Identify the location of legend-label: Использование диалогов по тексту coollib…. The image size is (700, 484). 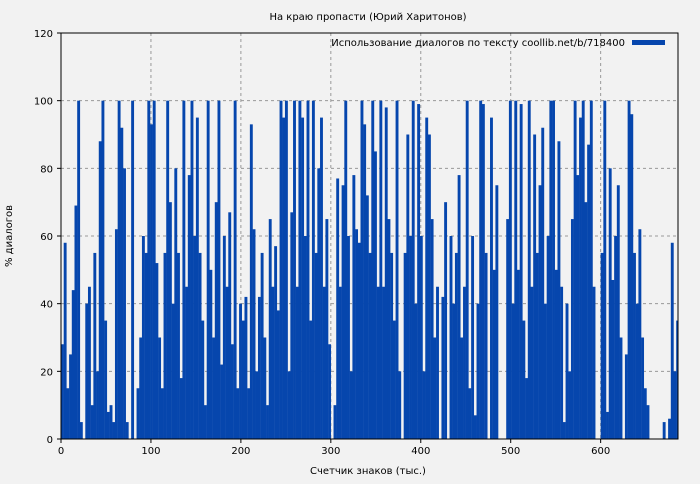
(478, 43).